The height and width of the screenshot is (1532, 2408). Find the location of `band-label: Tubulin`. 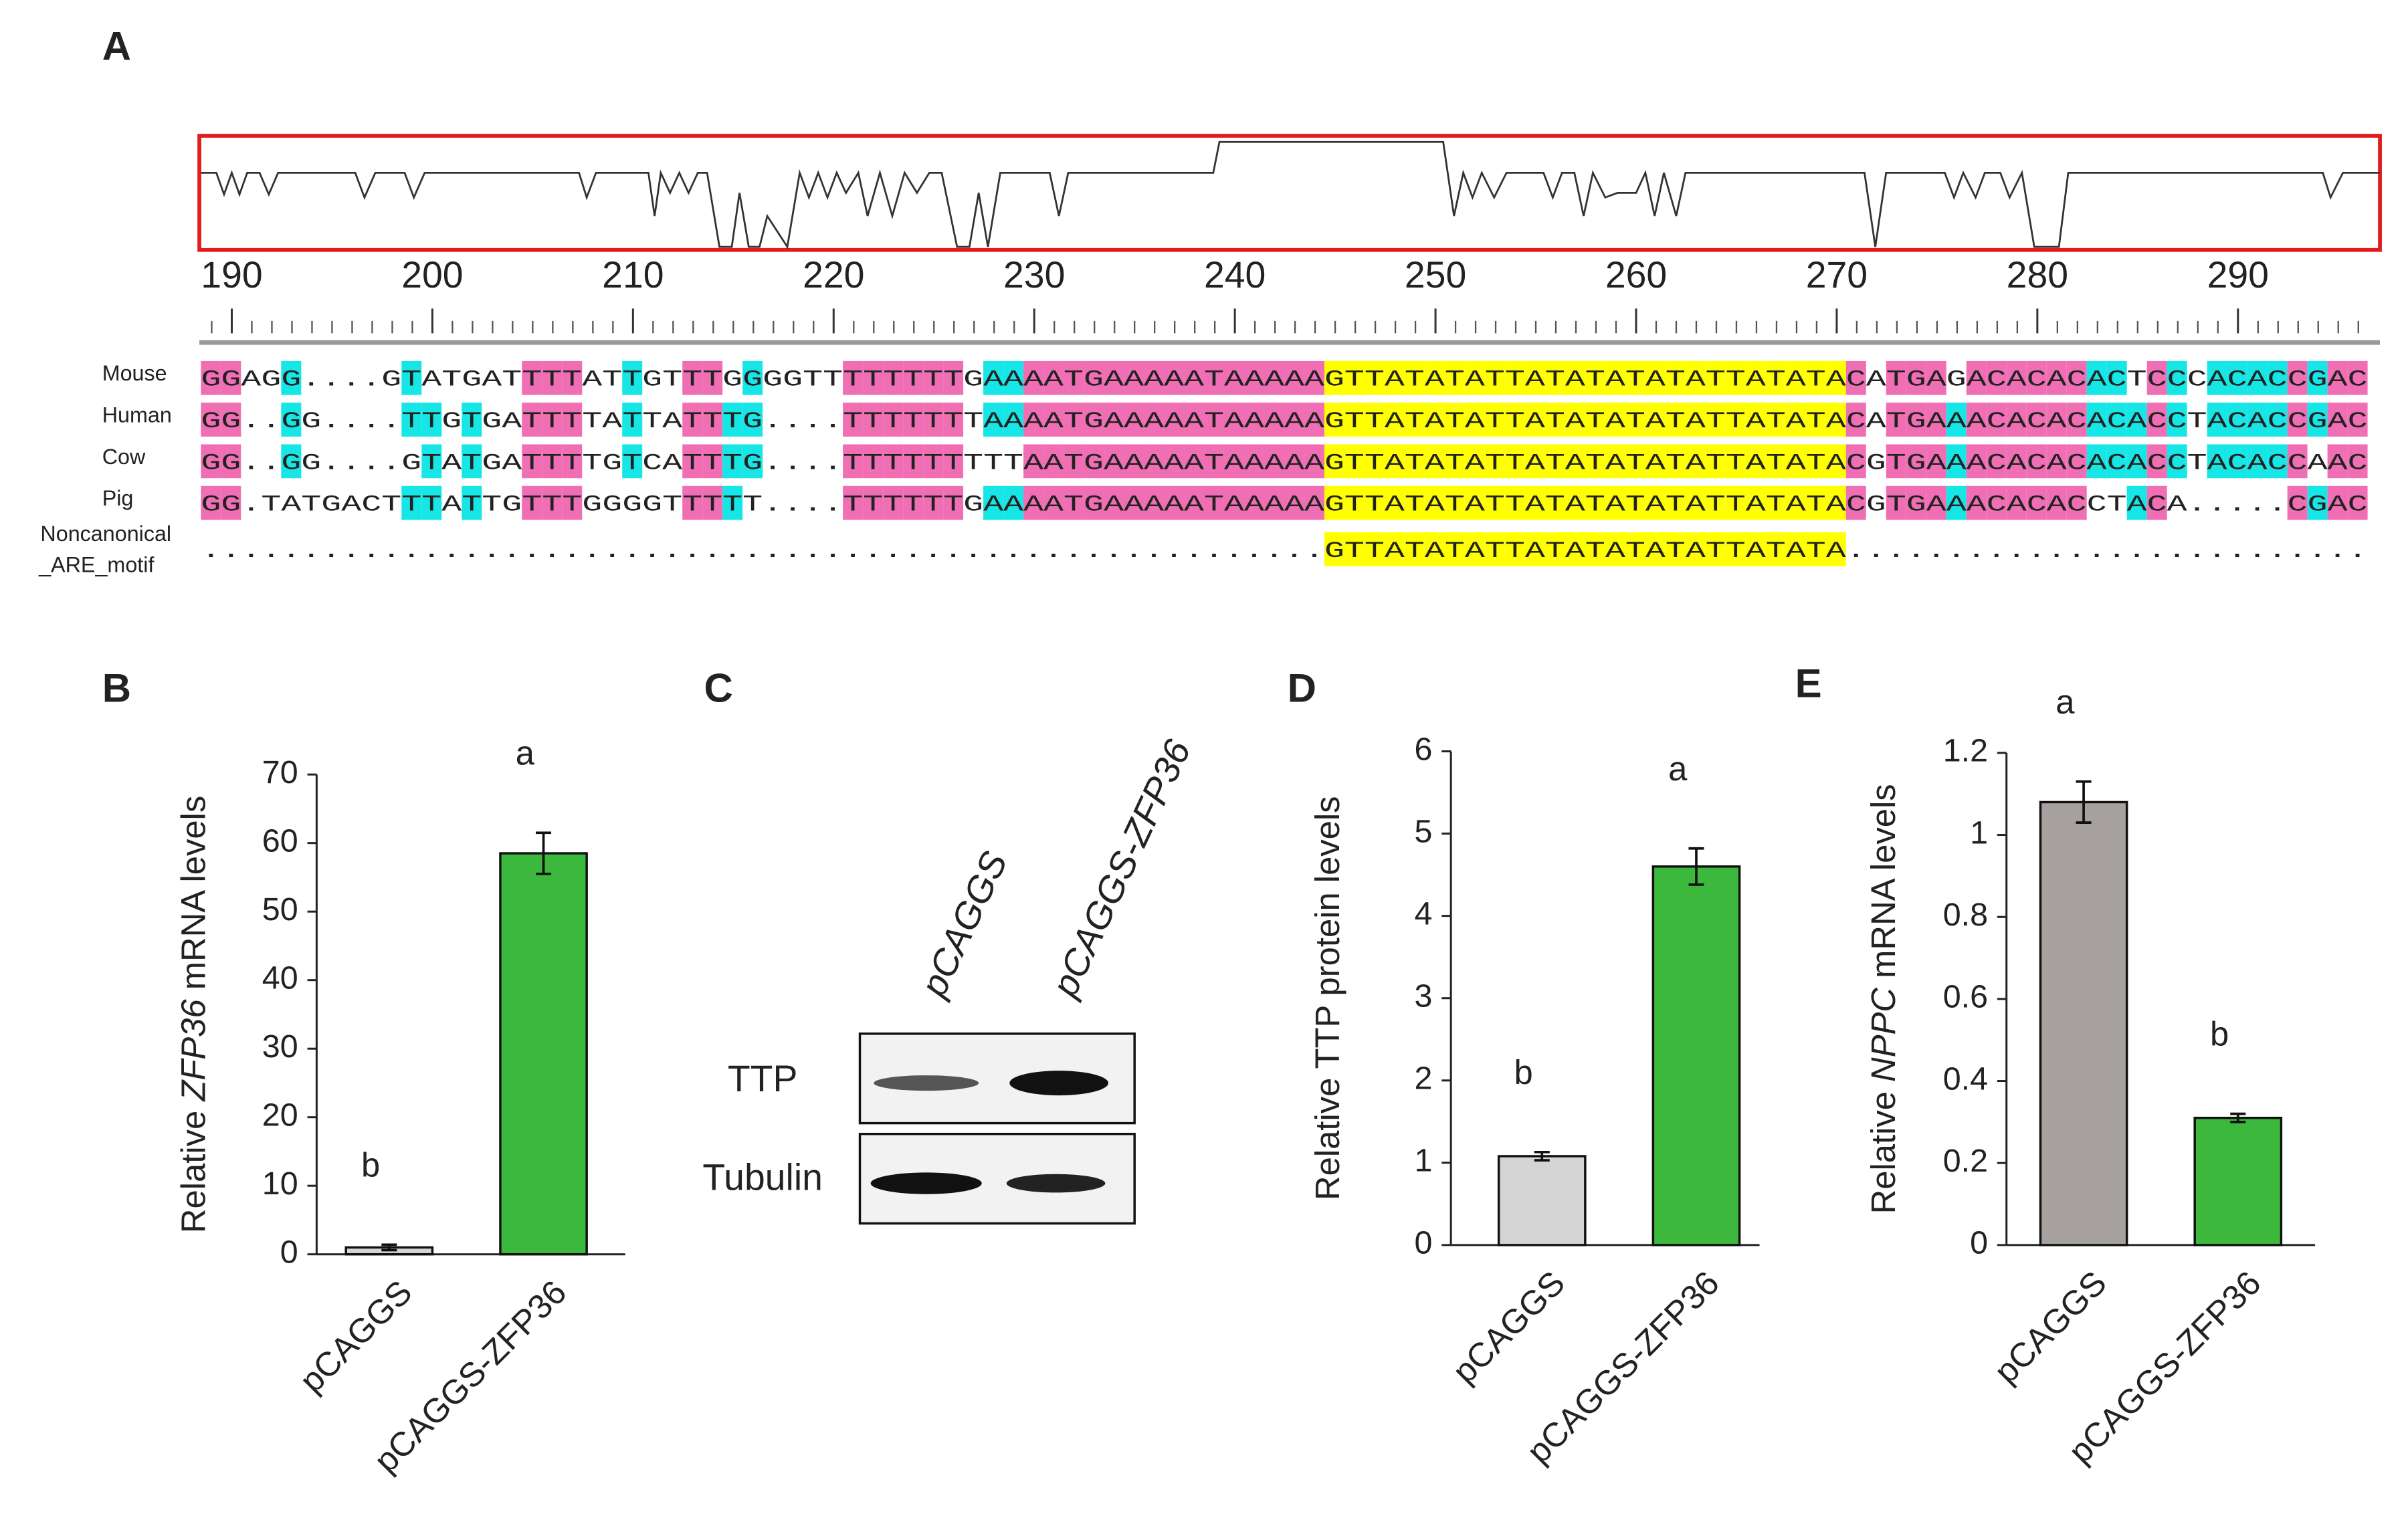

band-label: Tubulin is located at coordinates (762, 1177).